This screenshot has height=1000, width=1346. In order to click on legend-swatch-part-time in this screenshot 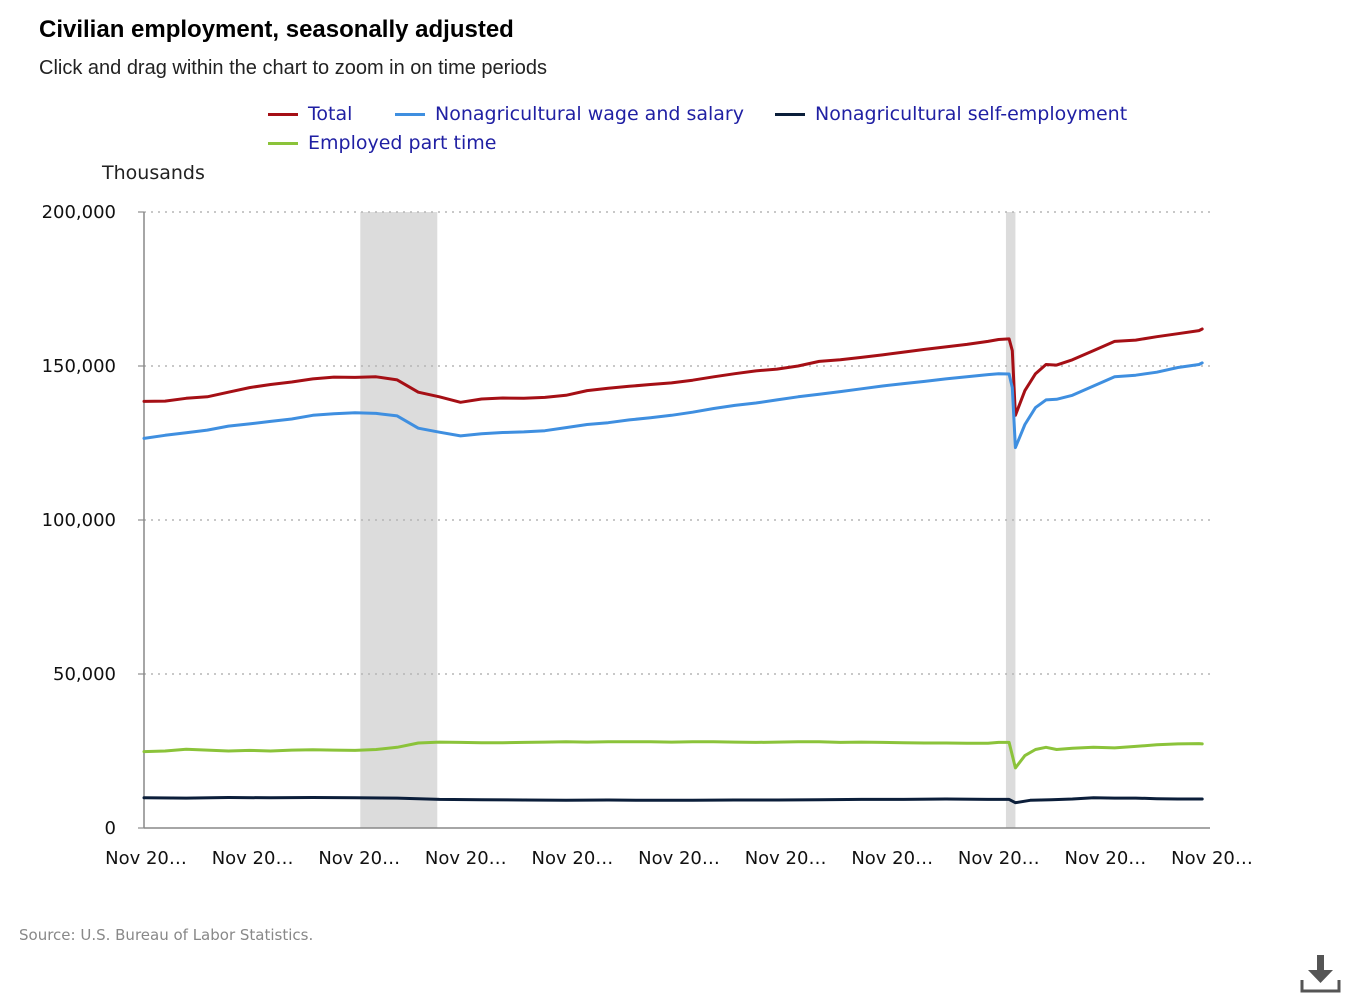, I will do `click(283, 143)`.